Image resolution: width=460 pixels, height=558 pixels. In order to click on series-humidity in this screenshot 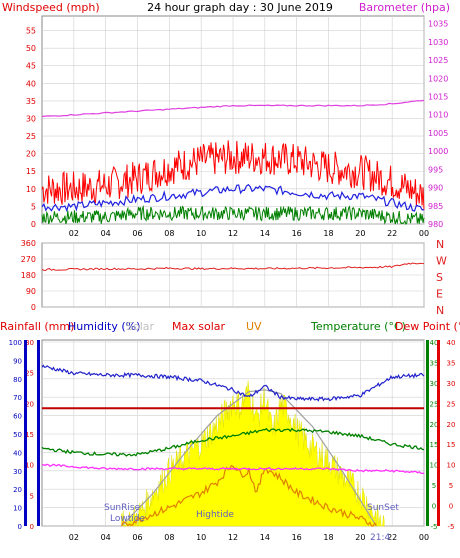, I will do `click(233, 383)`.